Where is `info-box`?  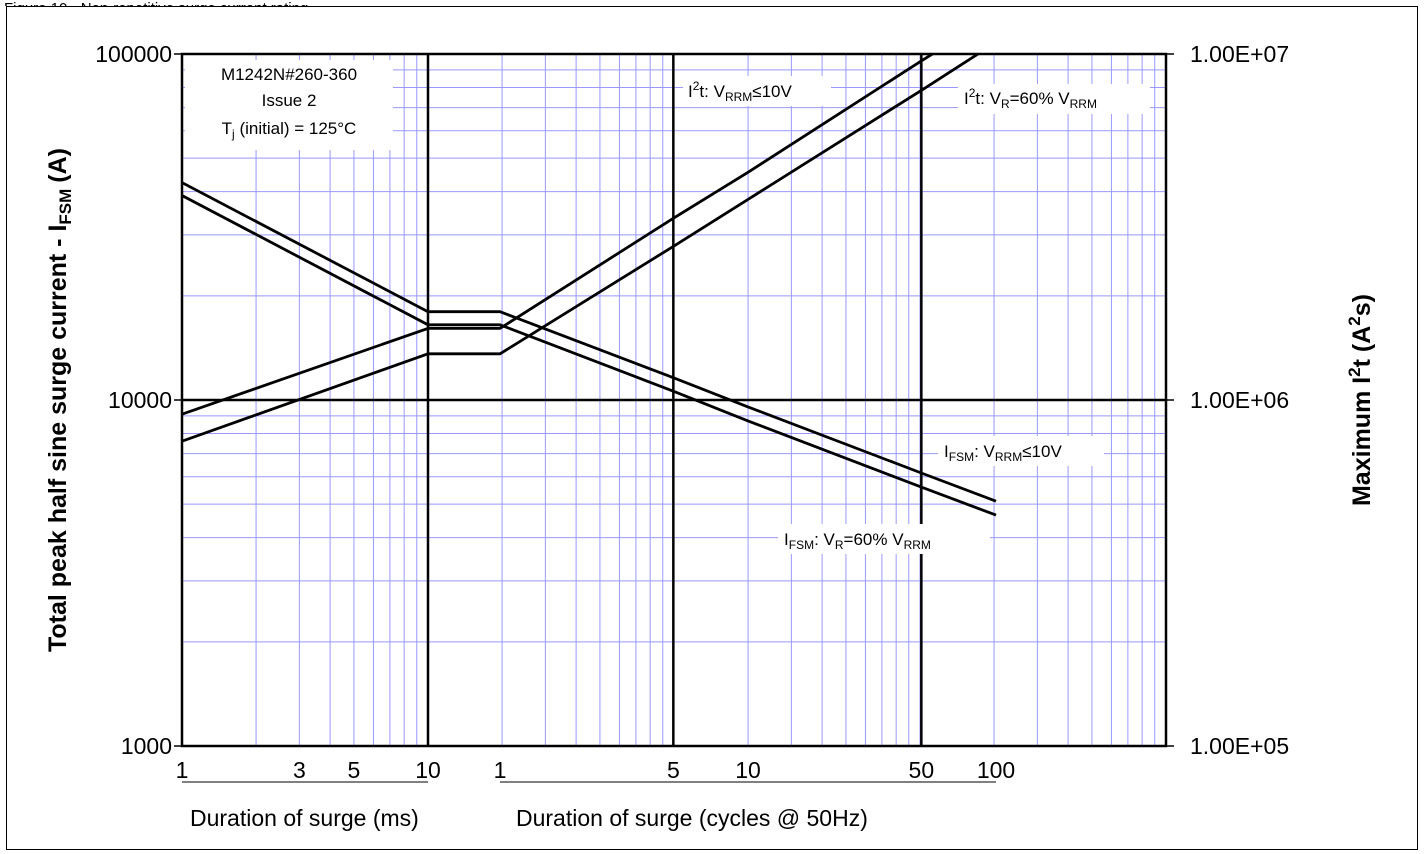 info-box is located at coordinates (289, 105).